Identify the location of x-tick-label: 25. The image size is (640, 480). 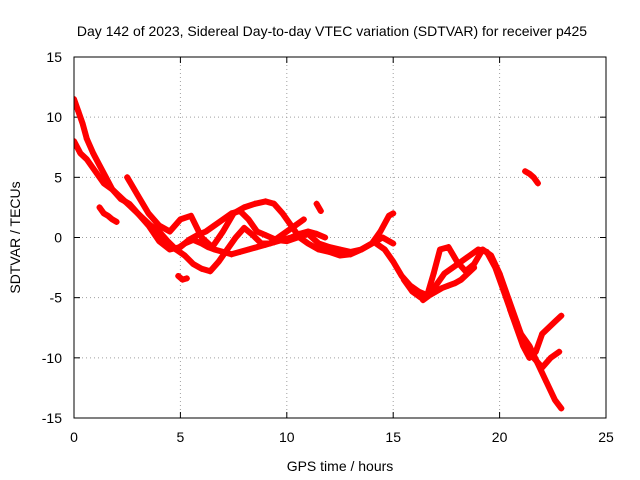
(606, 437).